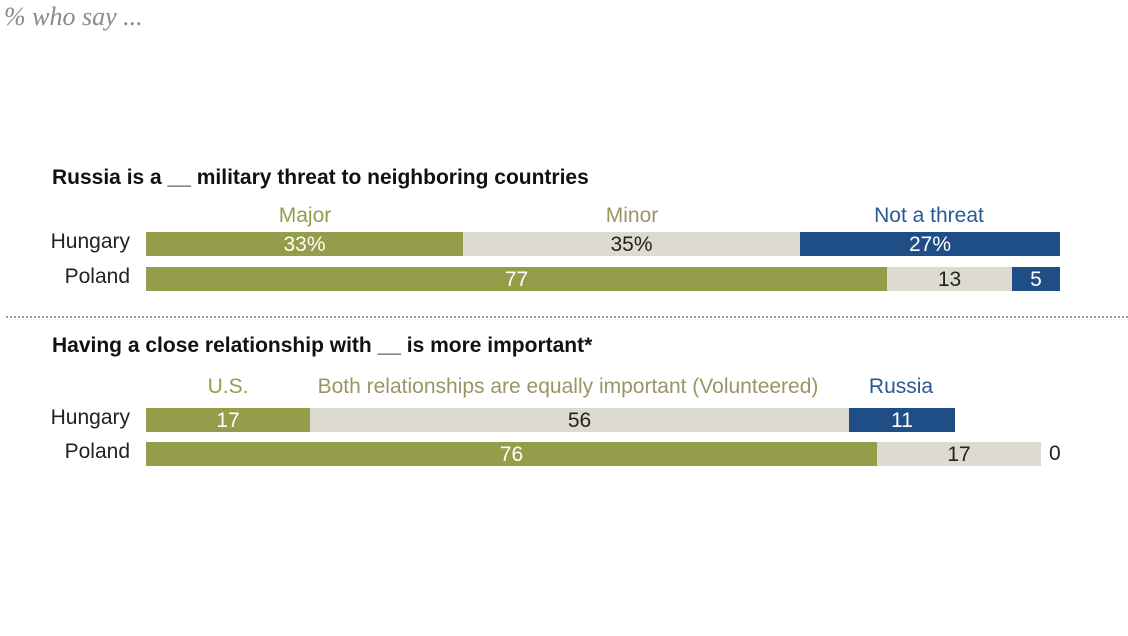 Image resolution: width=1128 pixels, height=636 pixels. I want to click on bar-segment-2-hungary-1: 17, so click(228, 420).